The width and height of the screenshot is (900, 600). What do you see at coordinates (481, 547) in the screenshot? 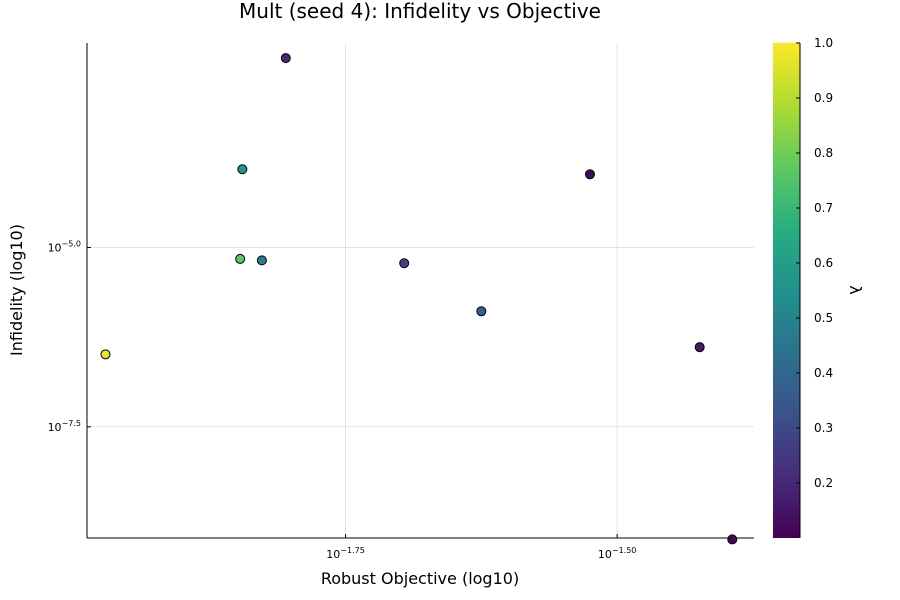
I see `x-ticks: 10−1.75 10−1.50` at bounding box center [481, 547].